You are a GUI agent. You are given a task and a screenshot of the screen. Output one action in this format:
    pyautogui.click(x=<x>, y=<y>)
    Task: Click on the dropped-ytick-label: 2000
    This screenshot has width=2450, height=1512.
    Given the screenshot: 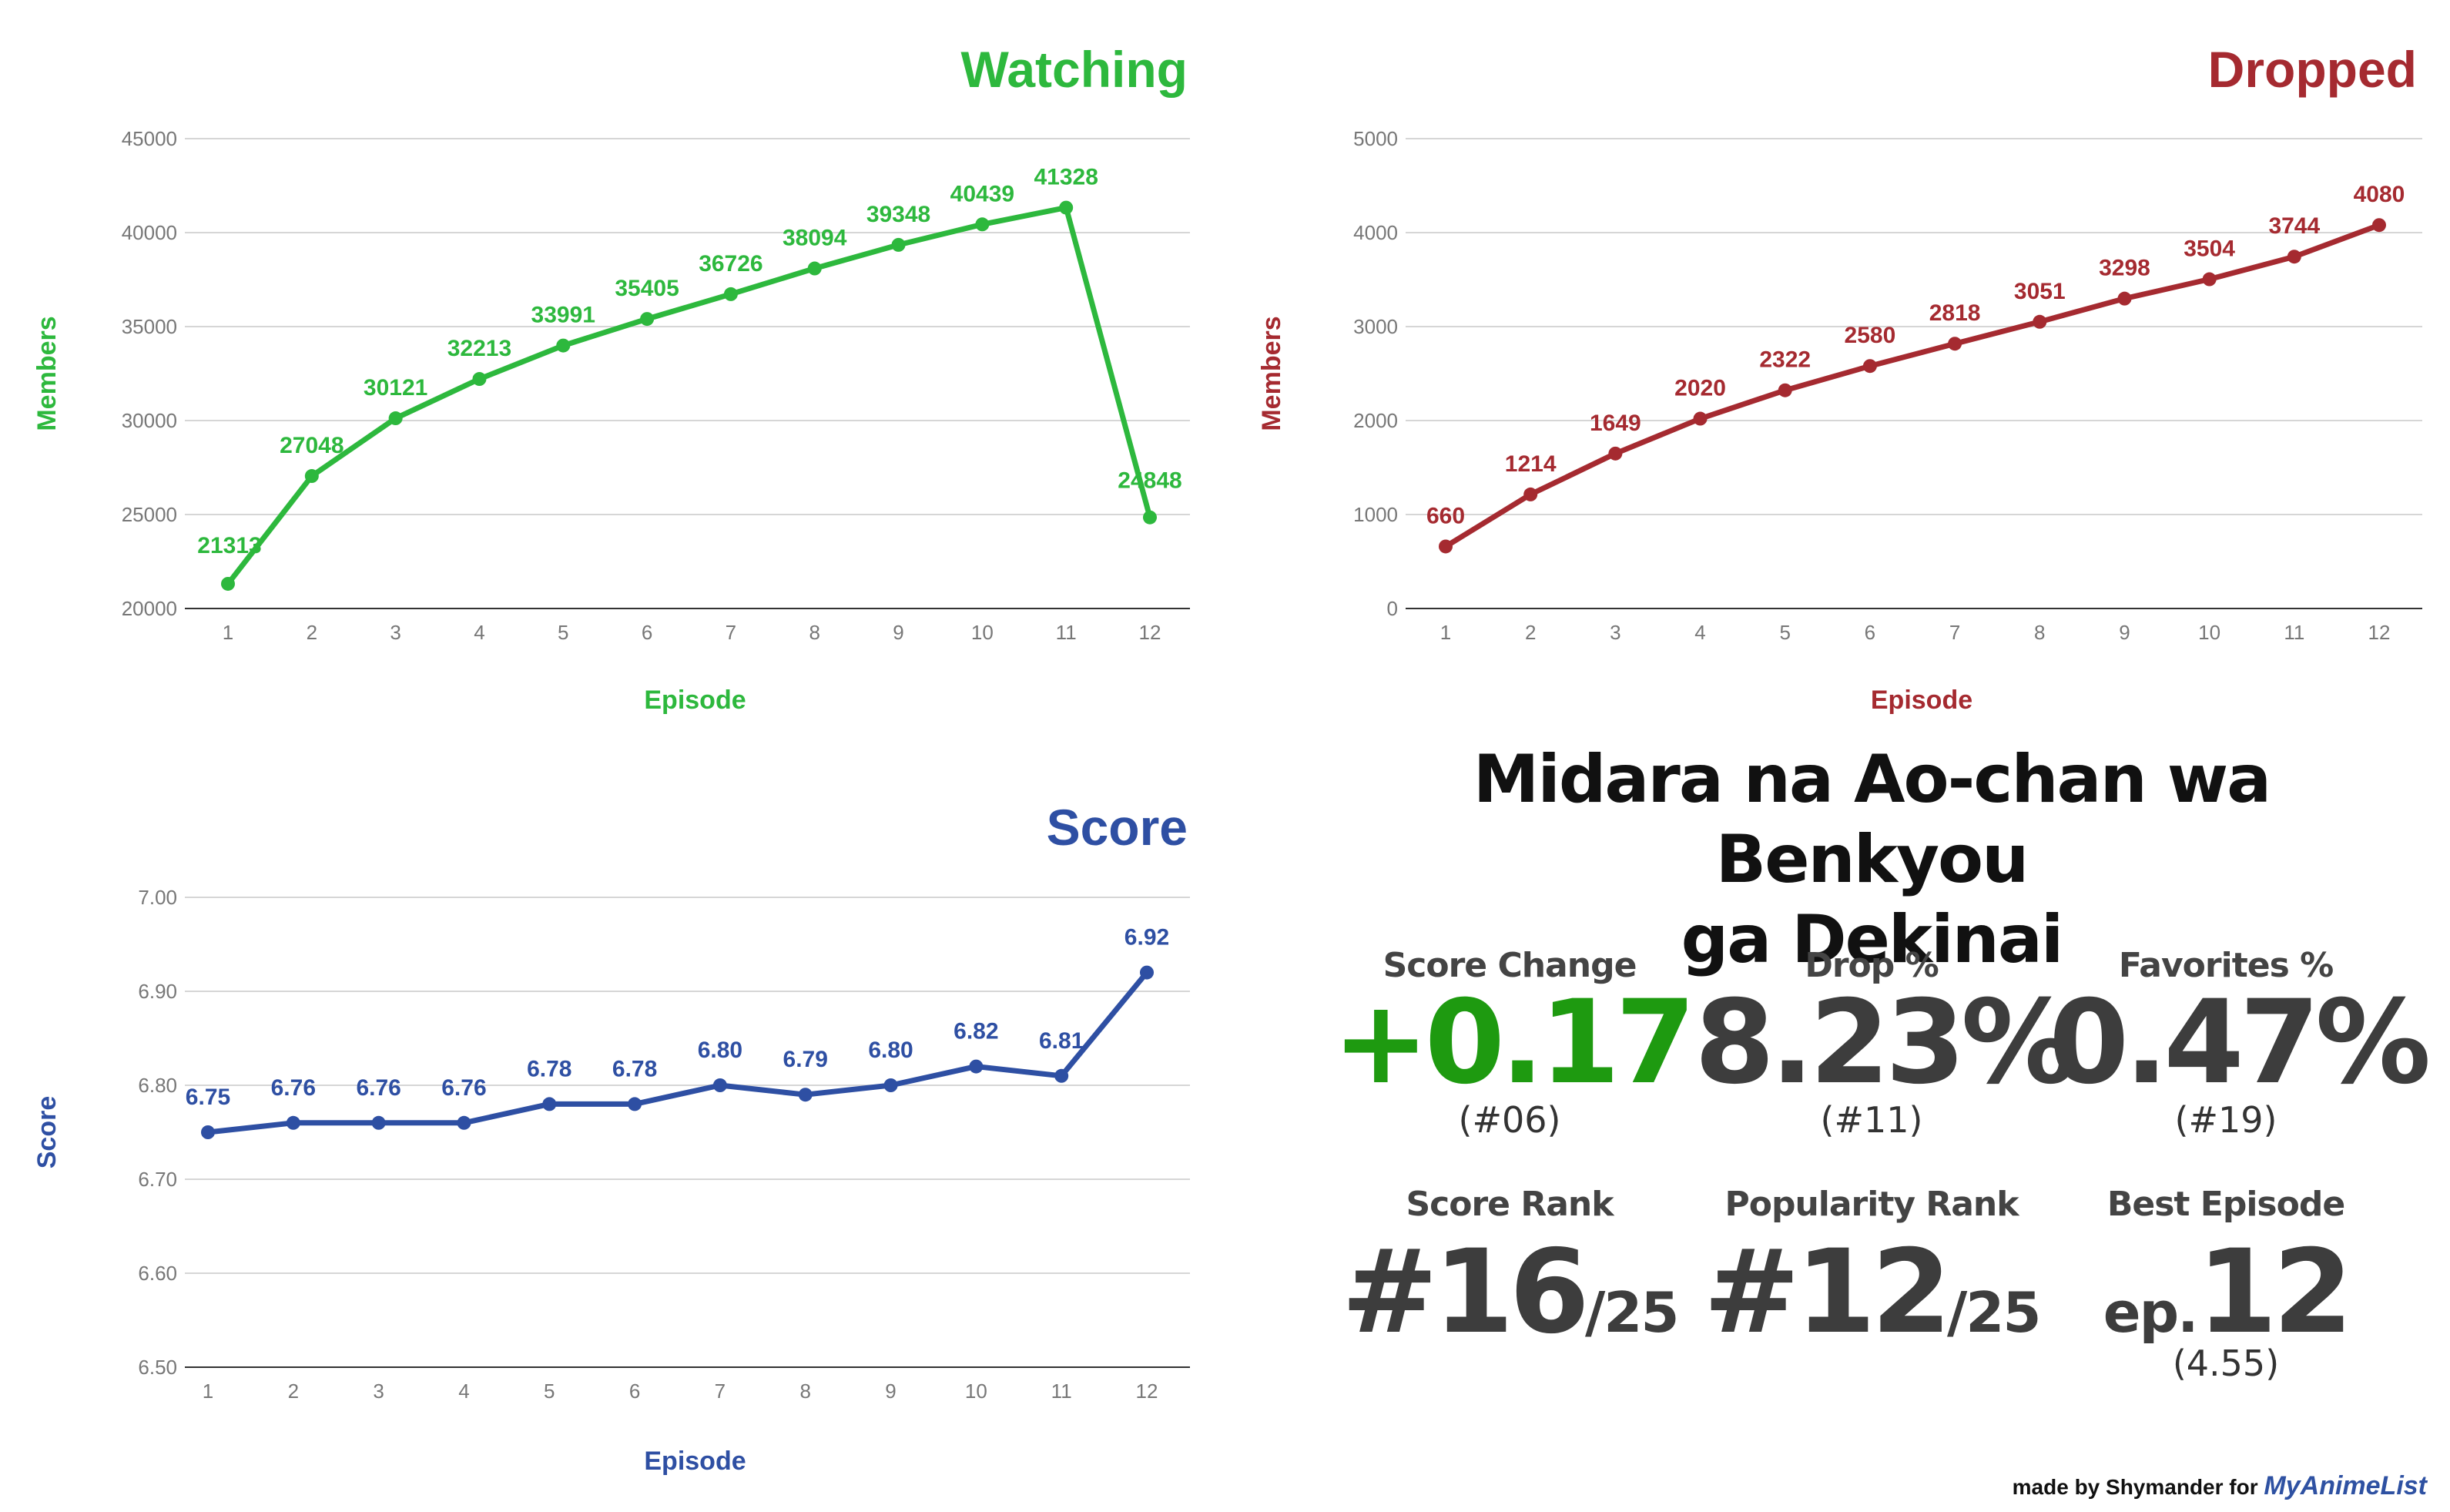 What is the action you would take?
    pyautogui.click(x=1376, y=421)
    